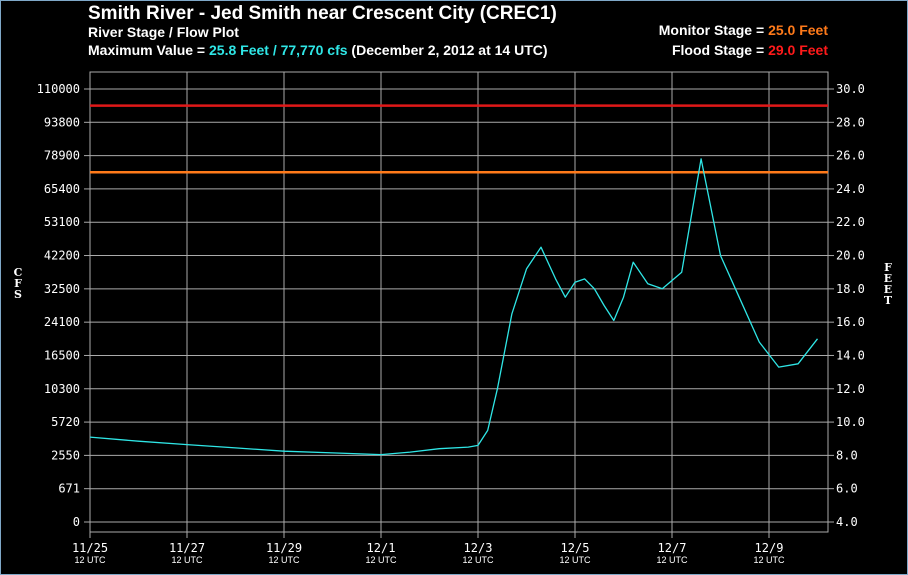  I want to click on right-tick-label: 30.0, so click(850, 89).